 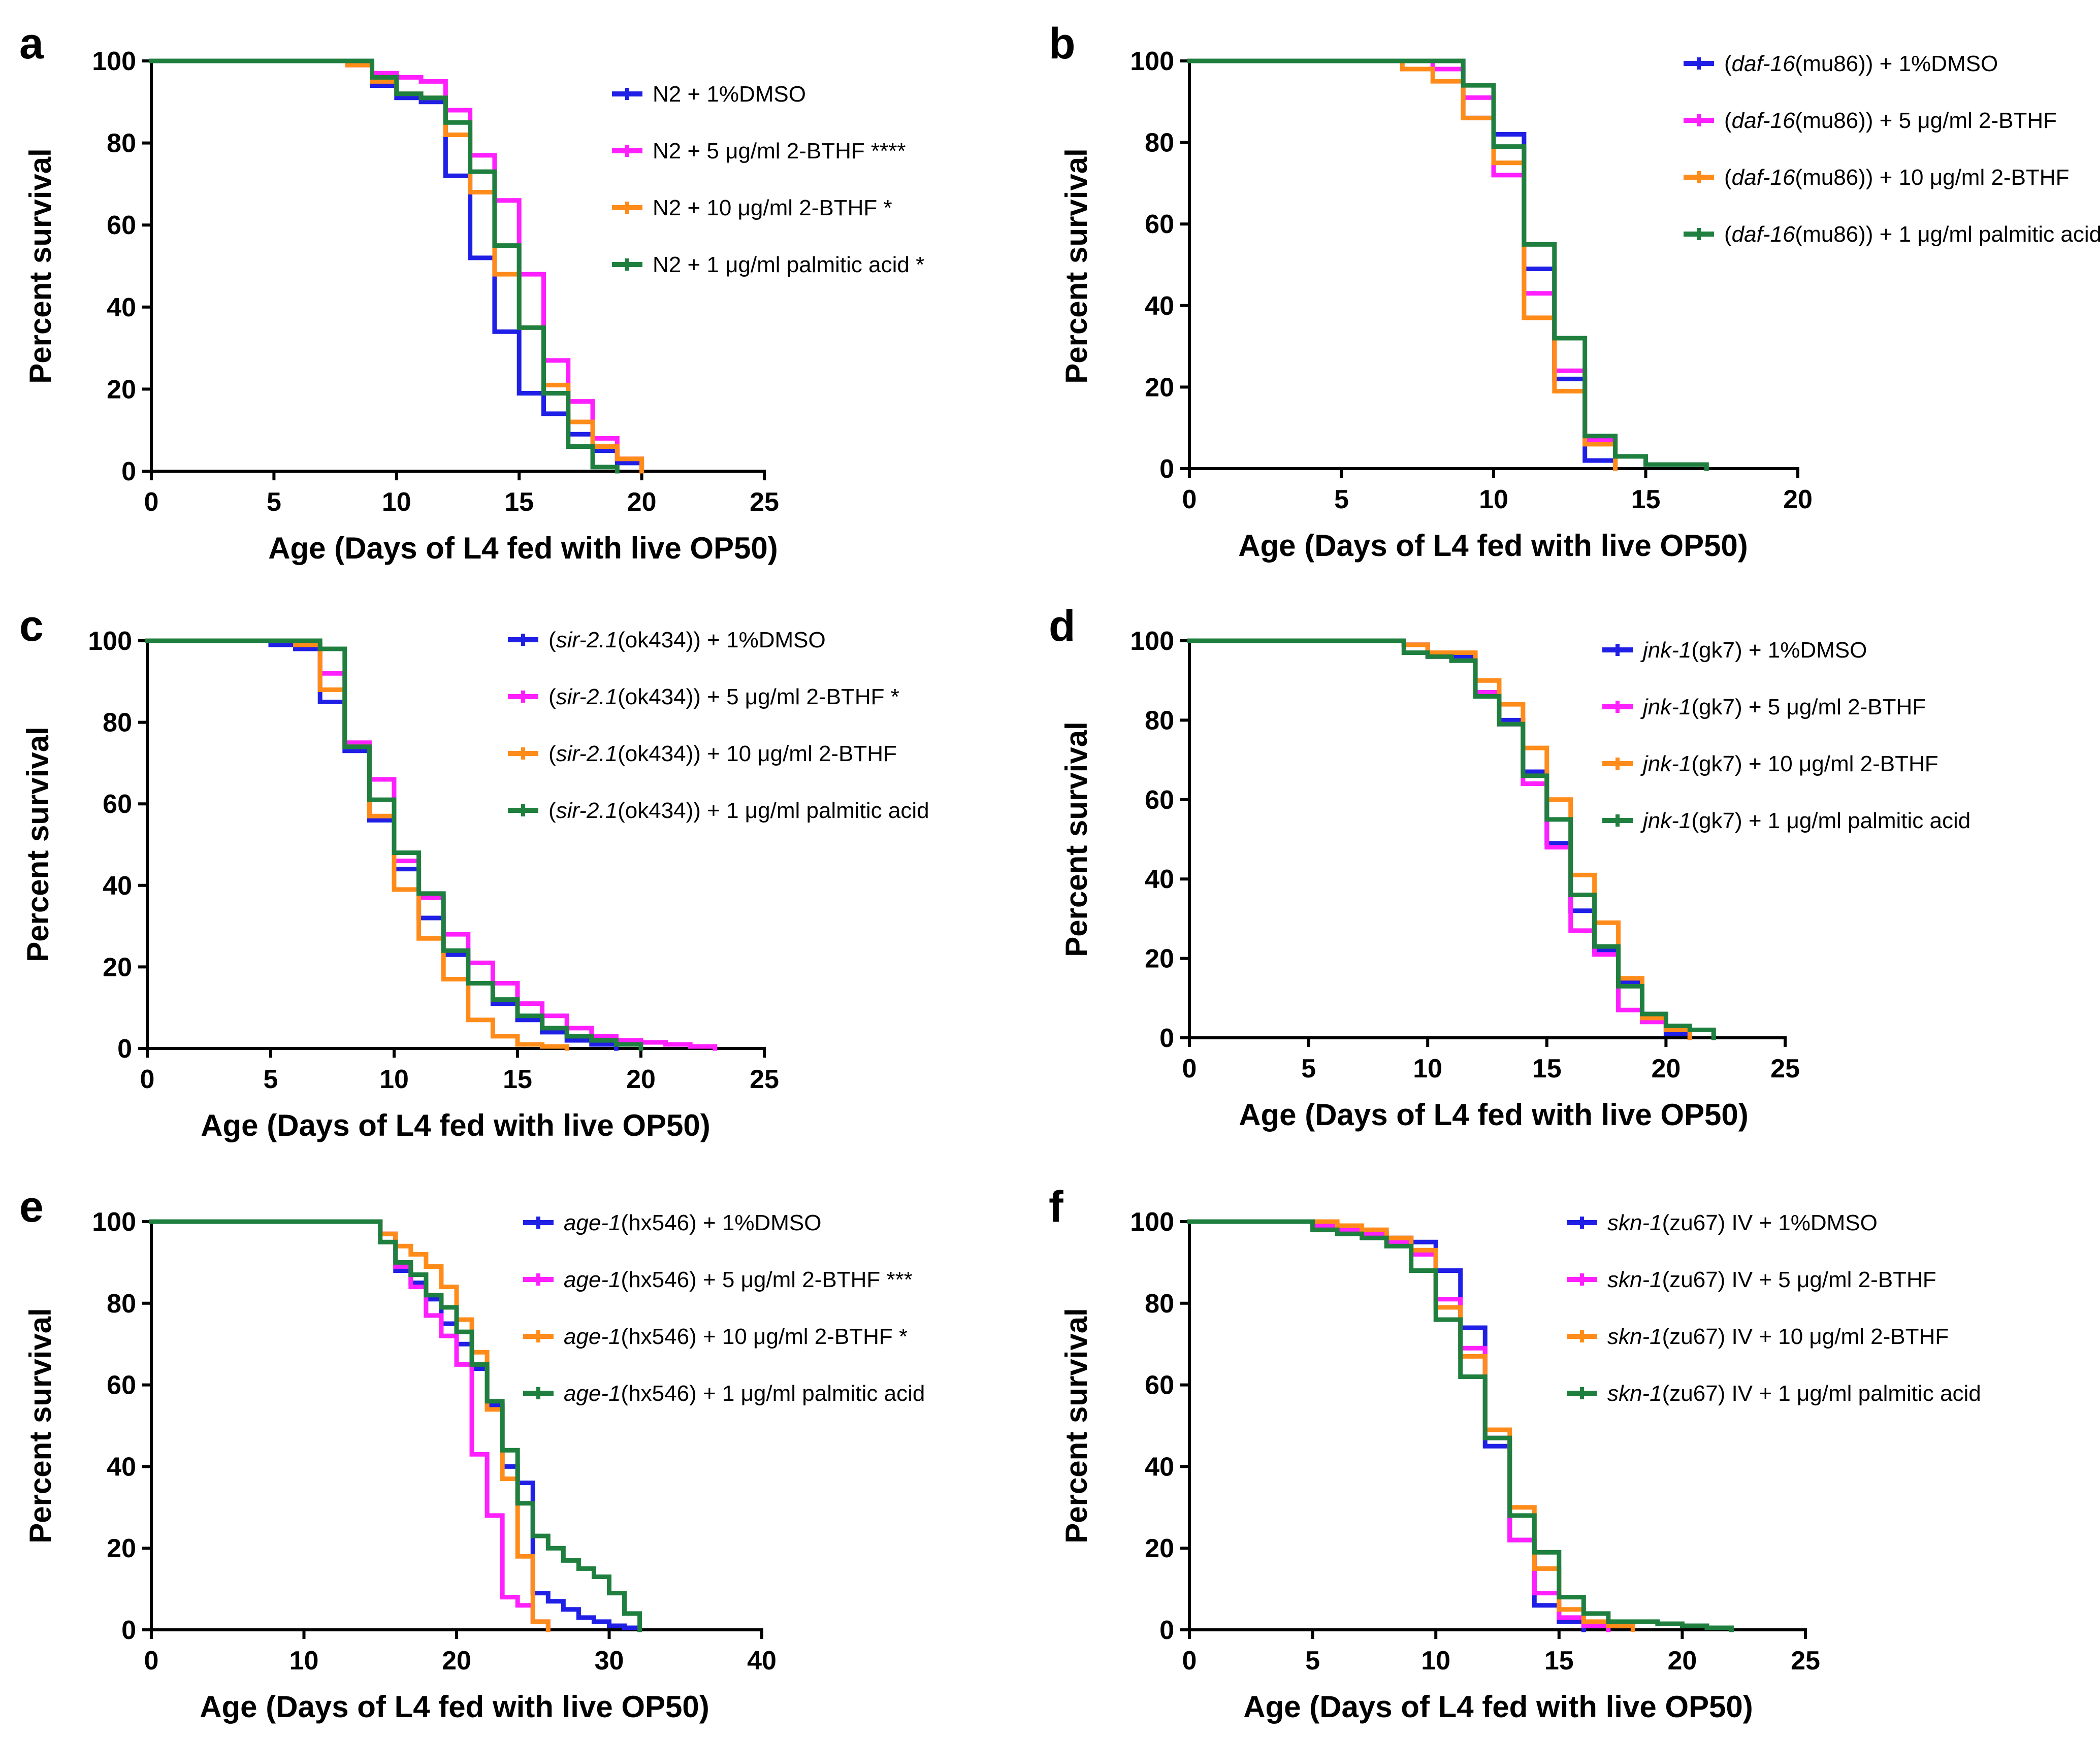 I want to click on legend-label: skn-1(zu67) IV + 10 μg/ml 2-BTHF, so click(x=1778, y=1336).